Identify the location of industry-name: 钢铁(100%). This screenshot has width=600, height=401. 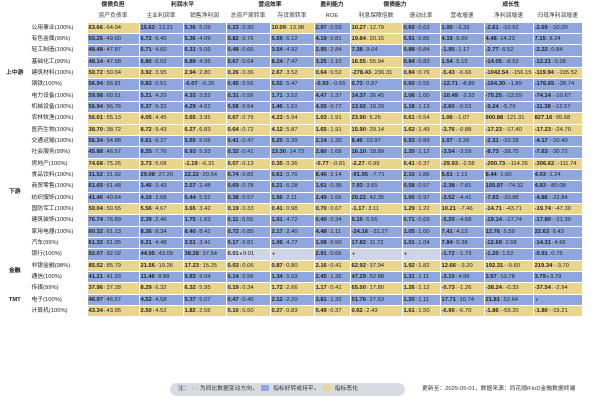
(59, 84).